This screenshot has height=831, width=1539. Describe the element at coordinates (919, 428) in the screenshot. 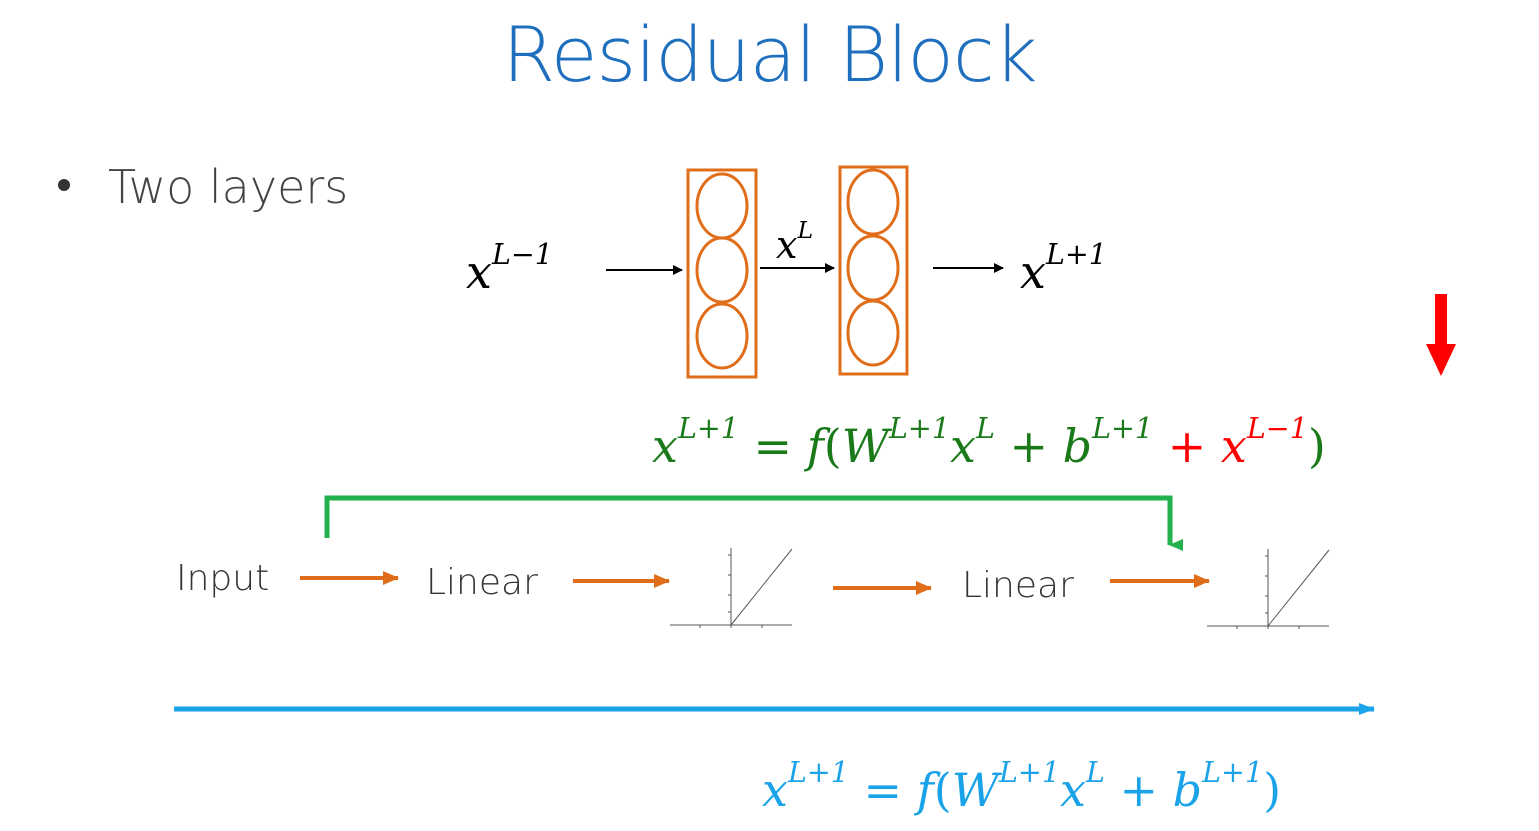

I see `res-w-sup: L+1` at that location.